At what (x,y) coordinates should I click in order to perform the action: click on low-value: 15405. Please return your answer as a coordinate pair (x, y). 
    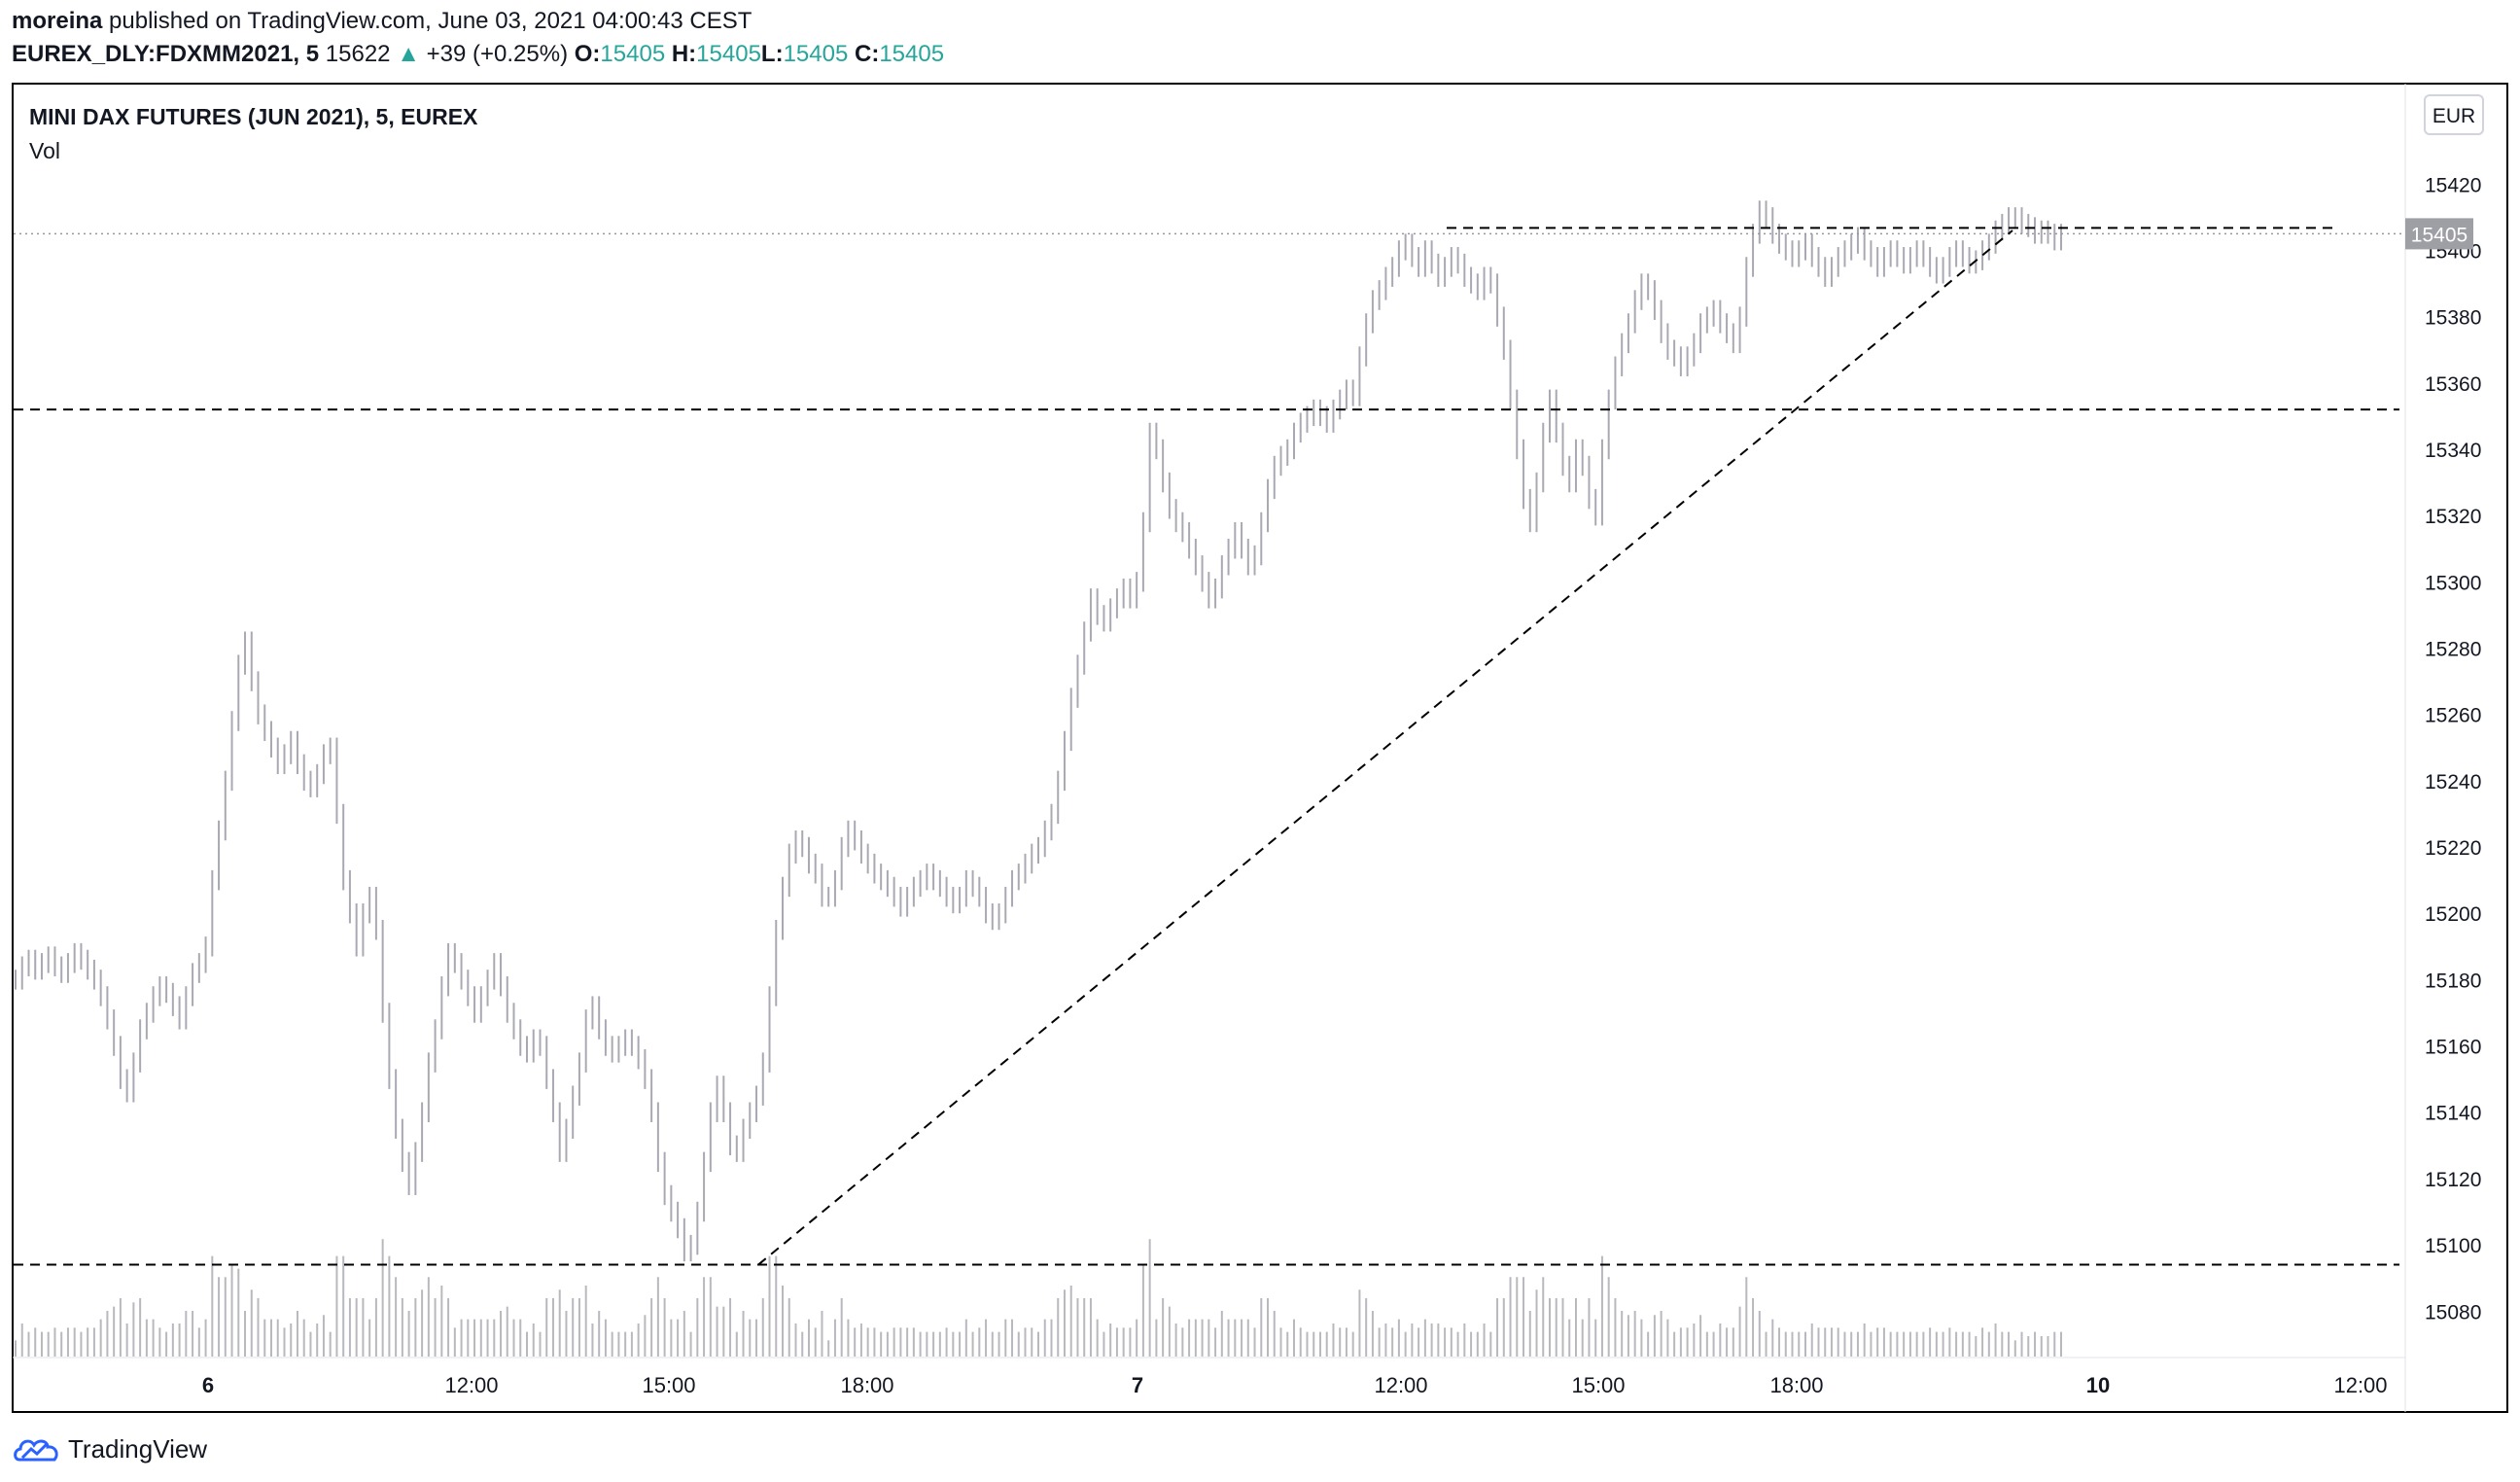
    Looking at the image, I should click on (816, 54).